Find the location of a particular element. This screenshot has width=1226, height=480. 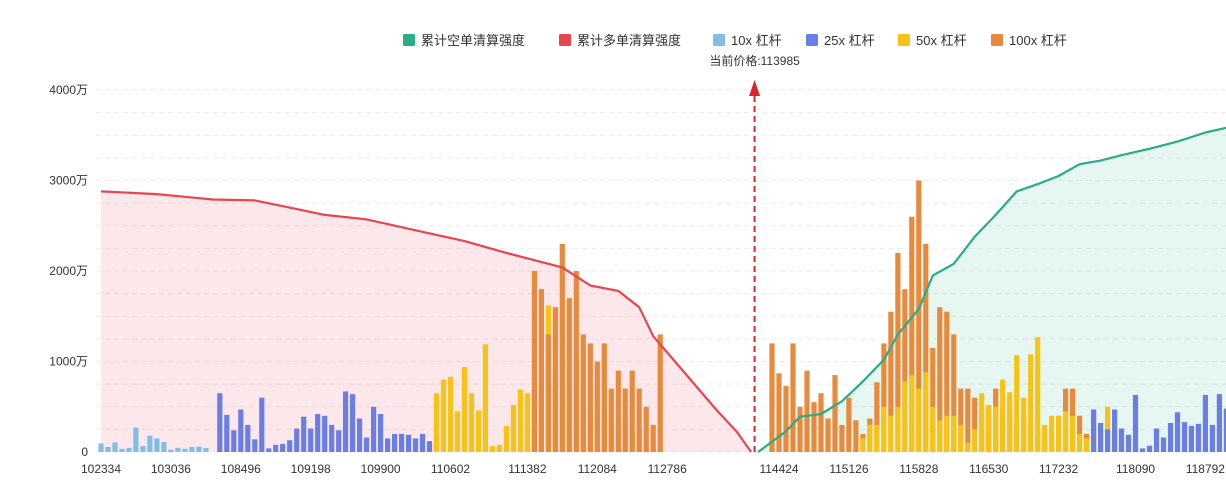

bar-25x杠杆-148 is located at coordinates (1135, 423).